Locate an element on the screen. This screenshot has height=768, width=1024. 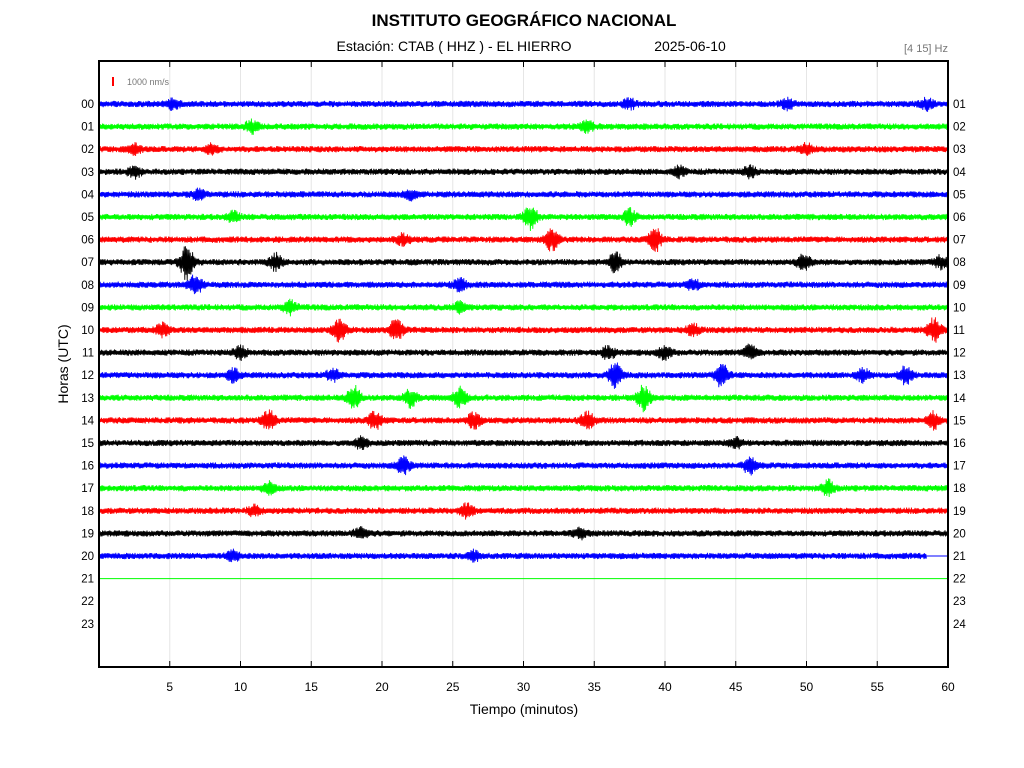
hour-label-left: 02 is located at coordinates (87, 150).